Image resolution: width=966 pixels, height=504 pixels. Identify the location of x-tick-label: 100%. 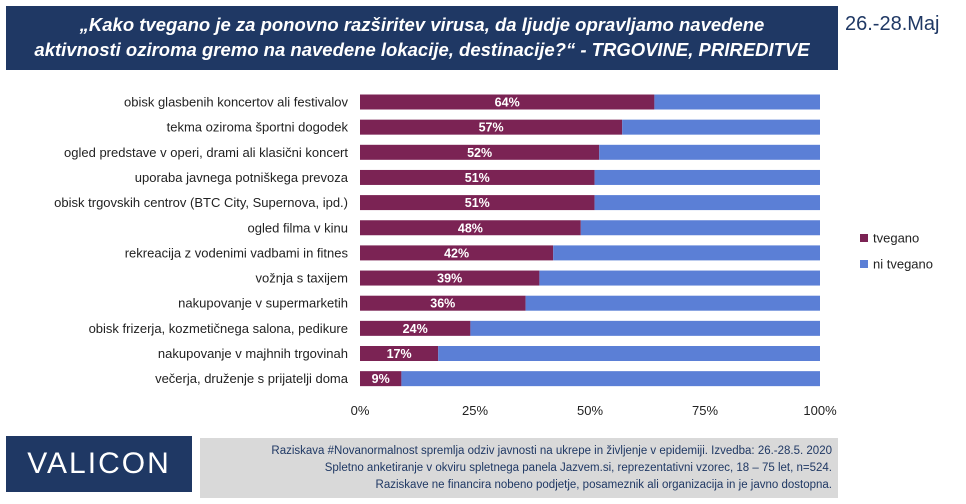
(820, 410).